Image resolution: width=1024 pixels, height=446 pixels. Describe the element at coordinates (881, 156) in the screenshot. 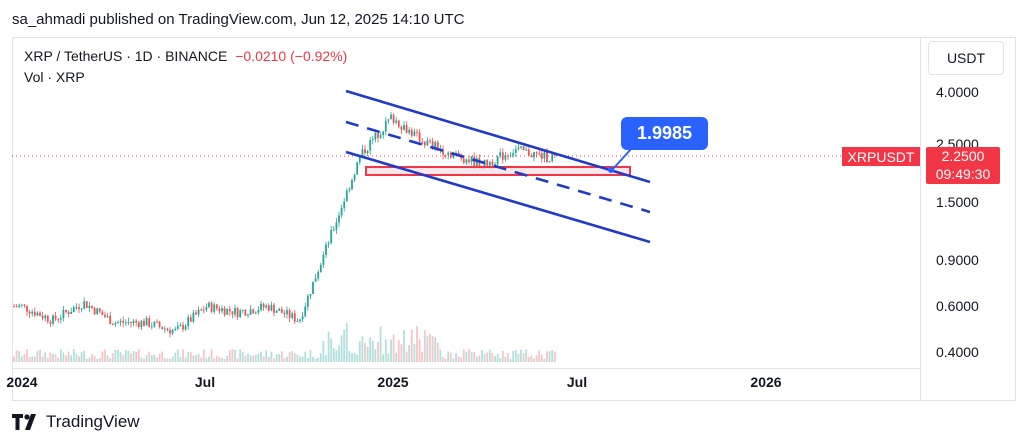

I see `symbol-price-label: XRPUSDT` at that location.